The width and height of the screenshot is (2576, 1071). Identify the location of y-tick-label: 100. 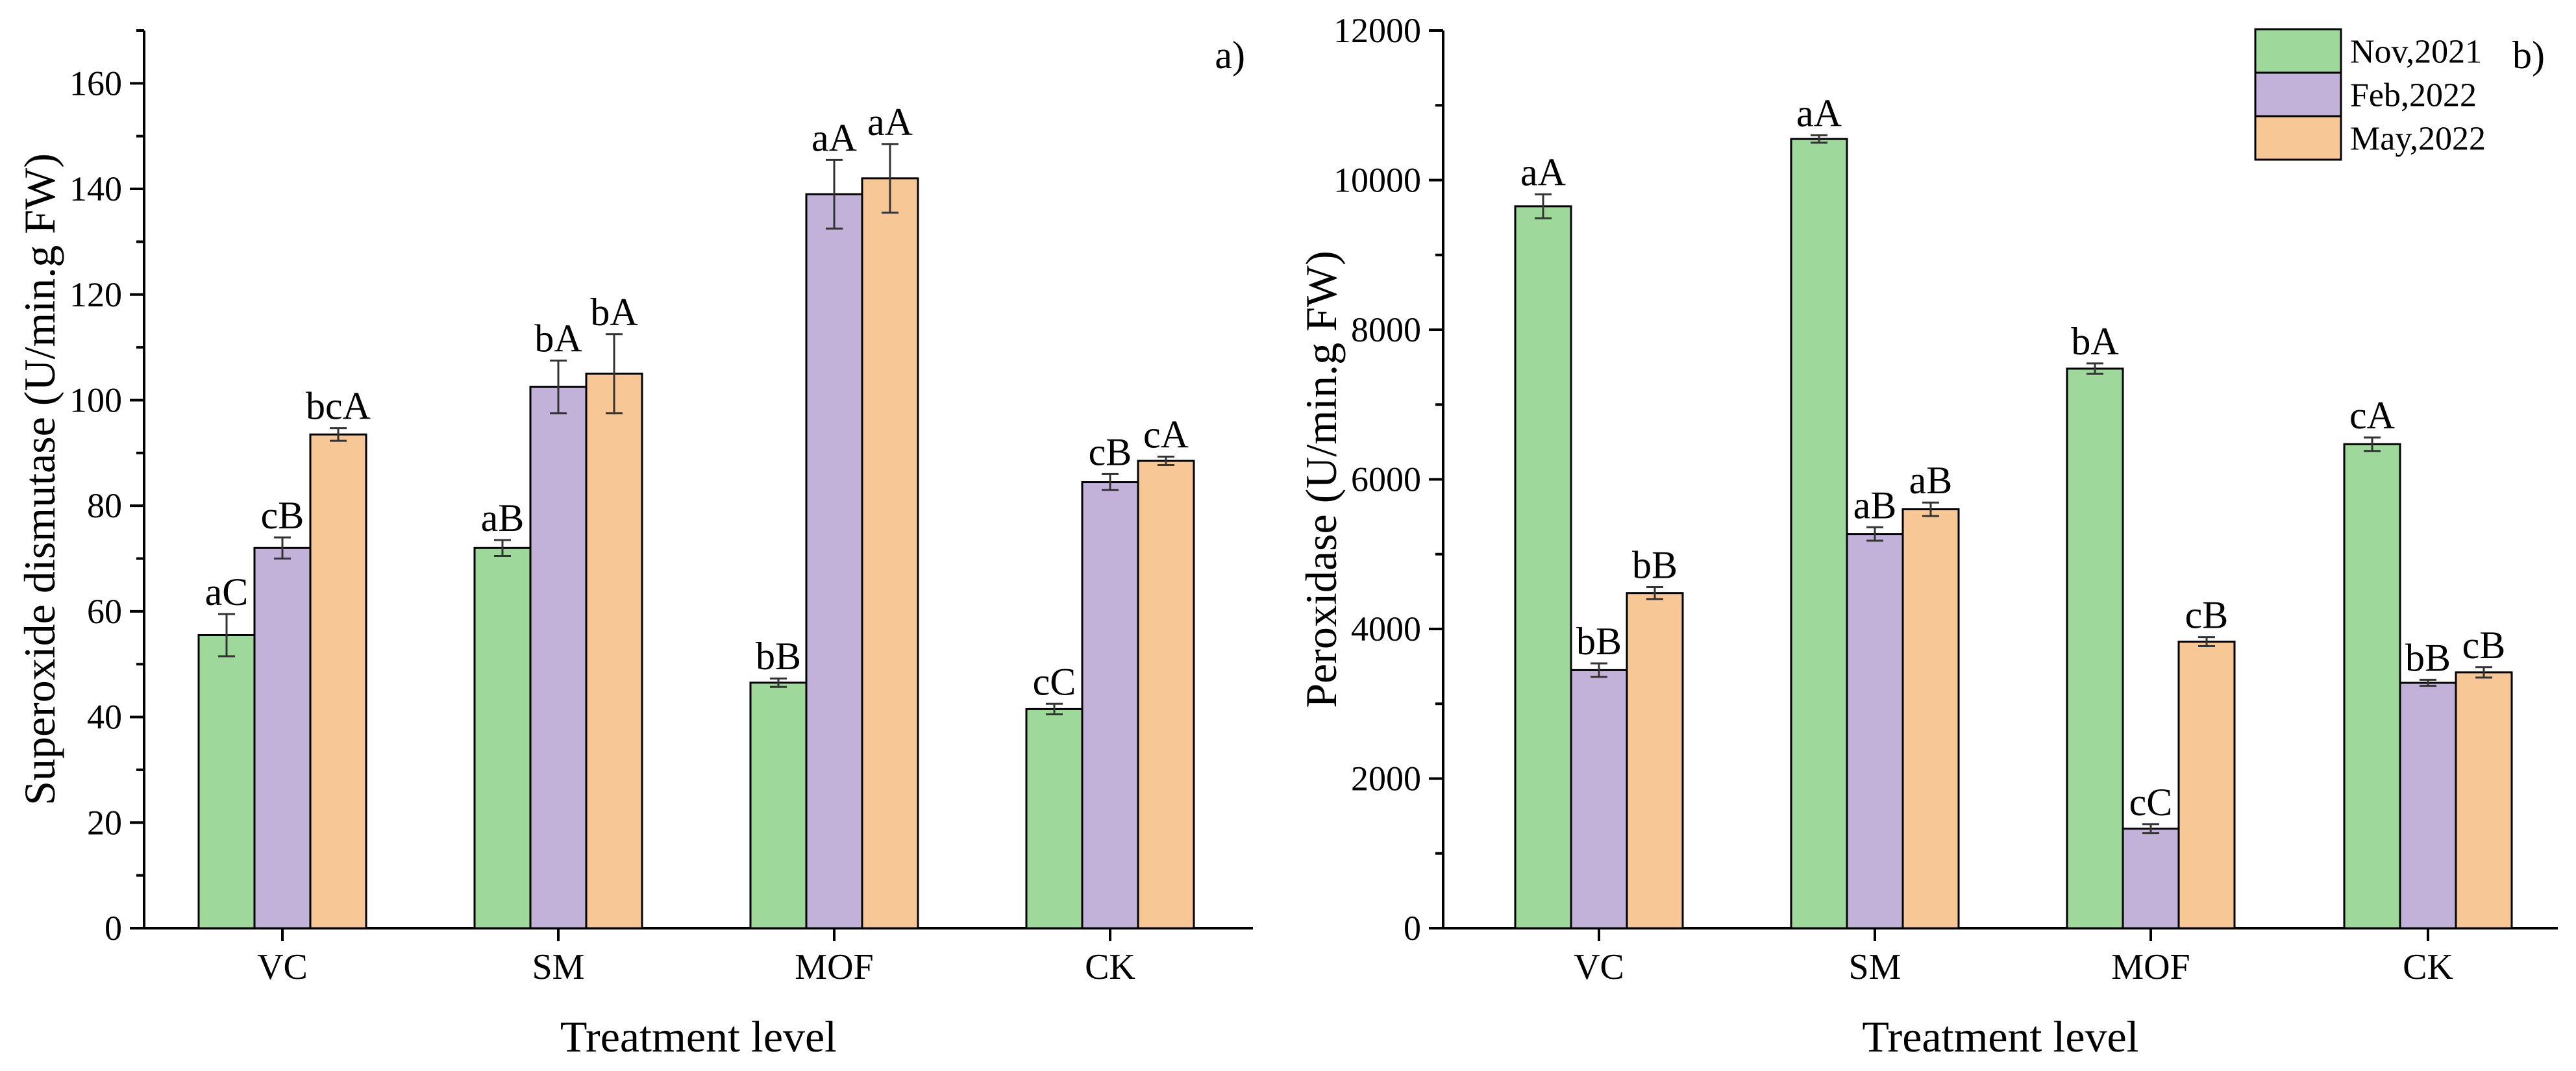
(95, 399).